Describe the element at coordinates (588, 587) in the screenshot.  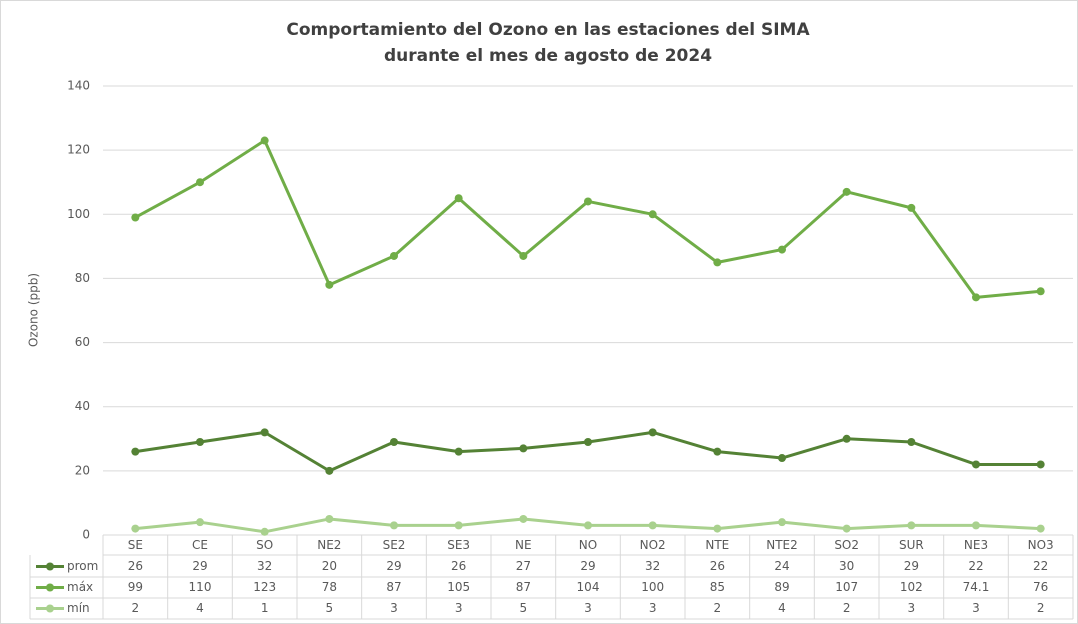
I see `table-value: 104` at that location.